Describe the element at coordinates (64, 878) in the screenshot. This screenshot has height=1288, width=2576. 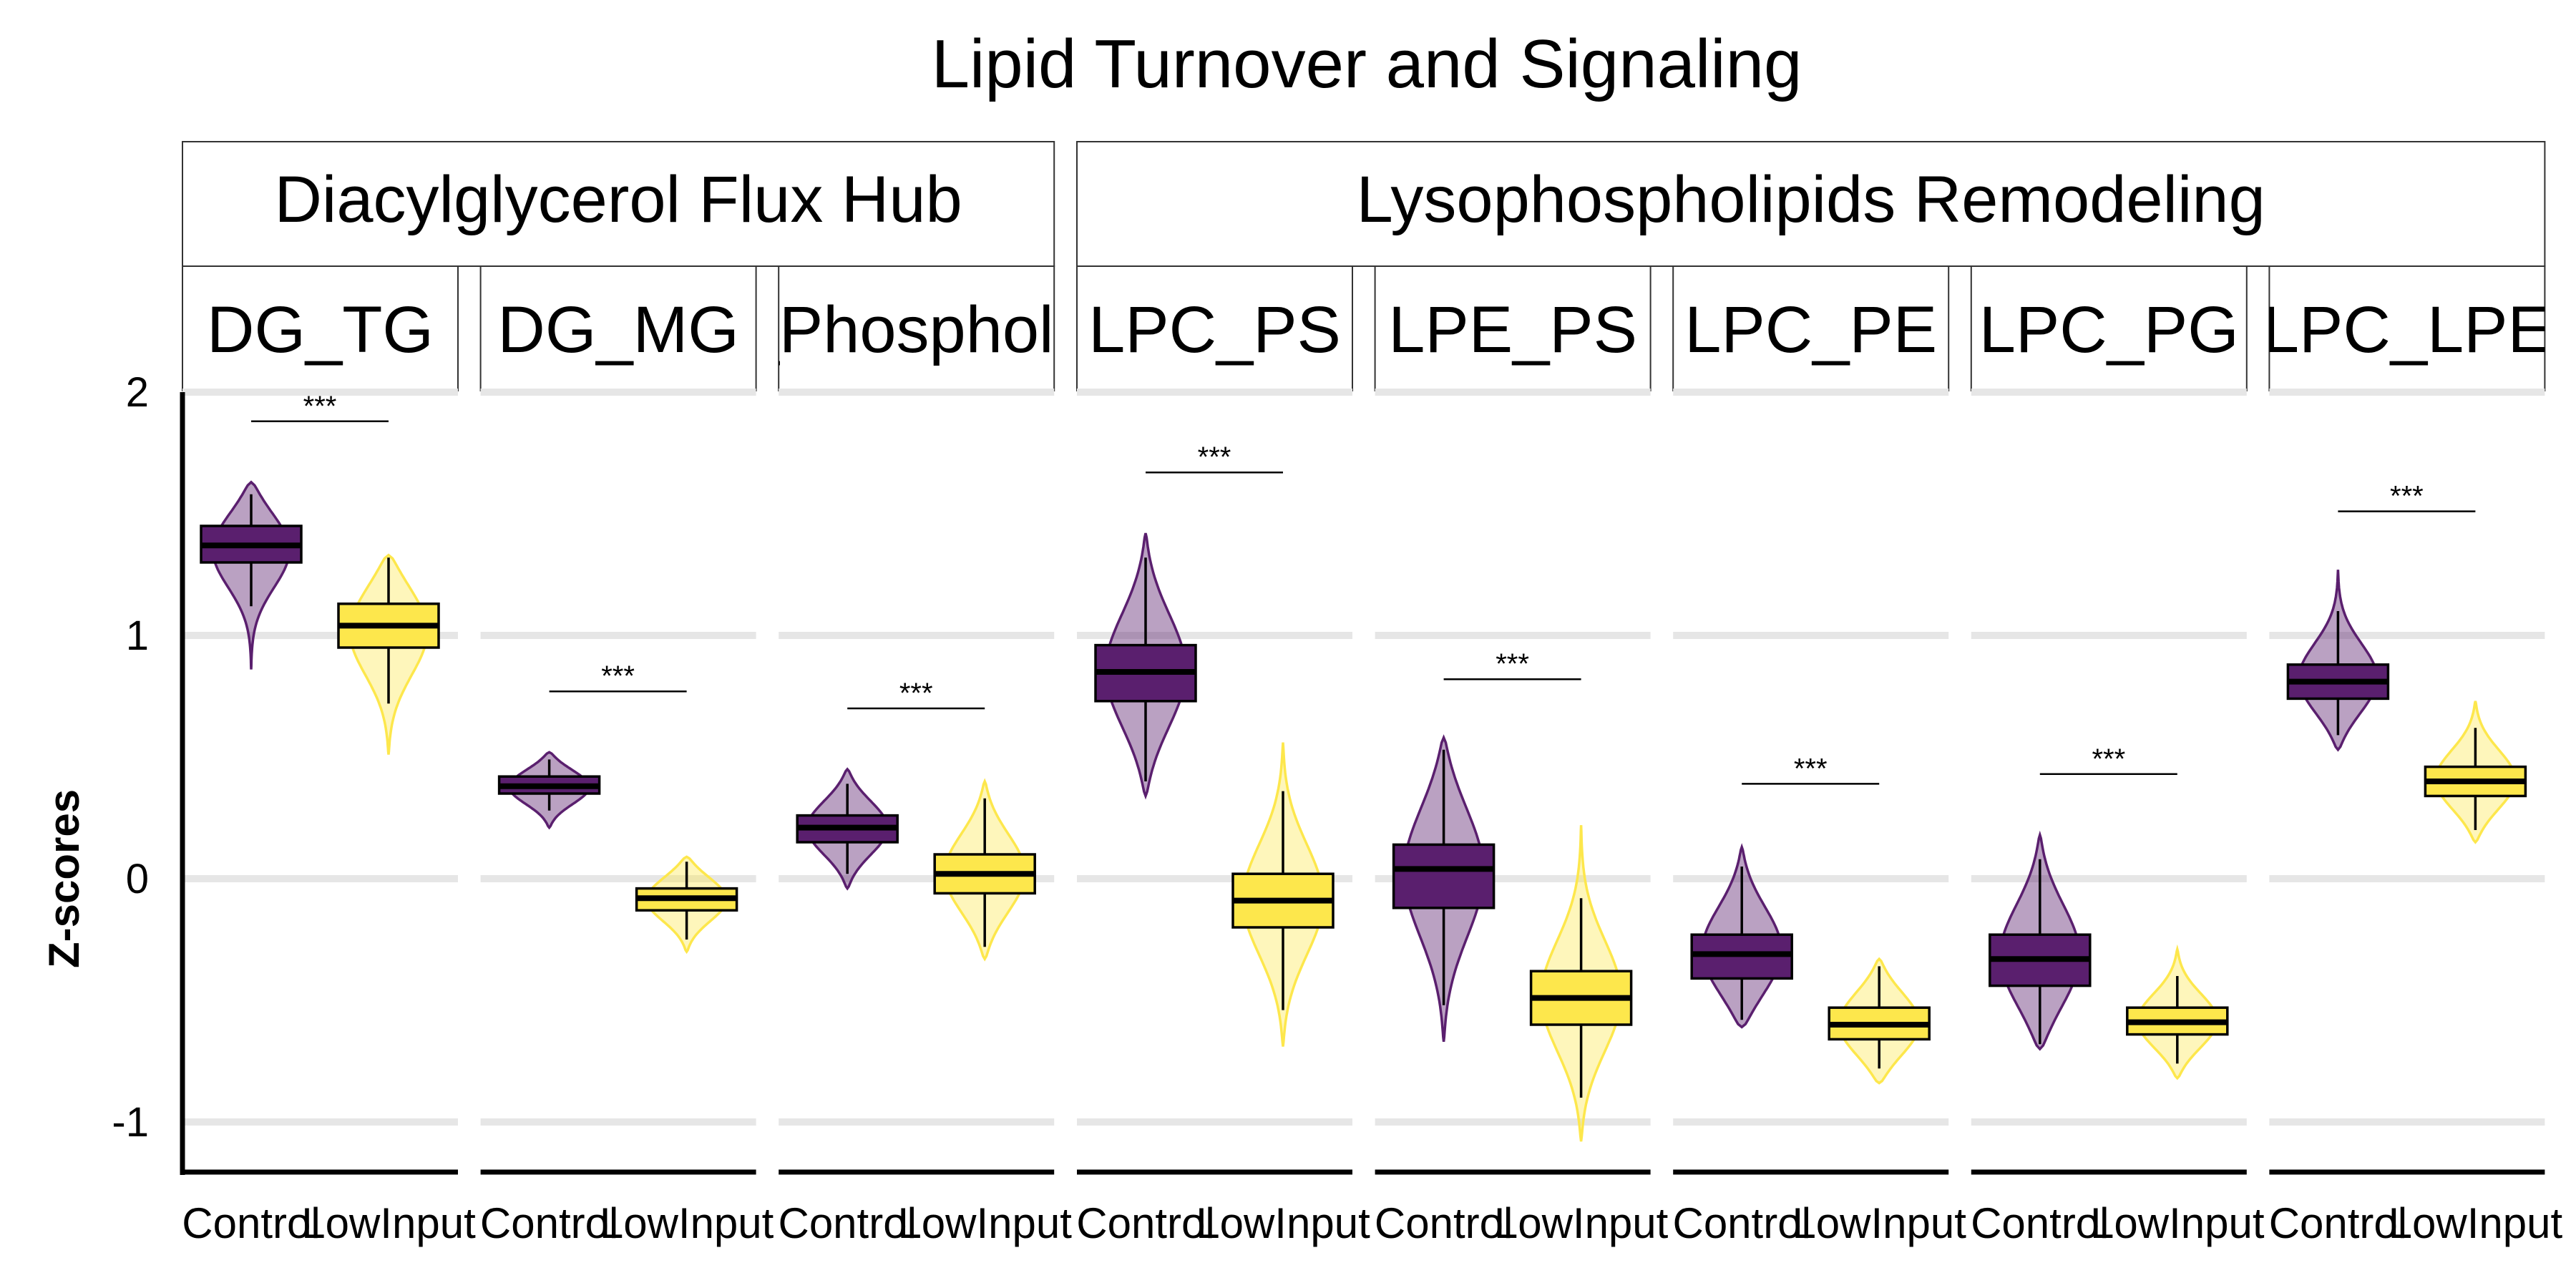
I see `y-axis-label: Z-scores` at that location.